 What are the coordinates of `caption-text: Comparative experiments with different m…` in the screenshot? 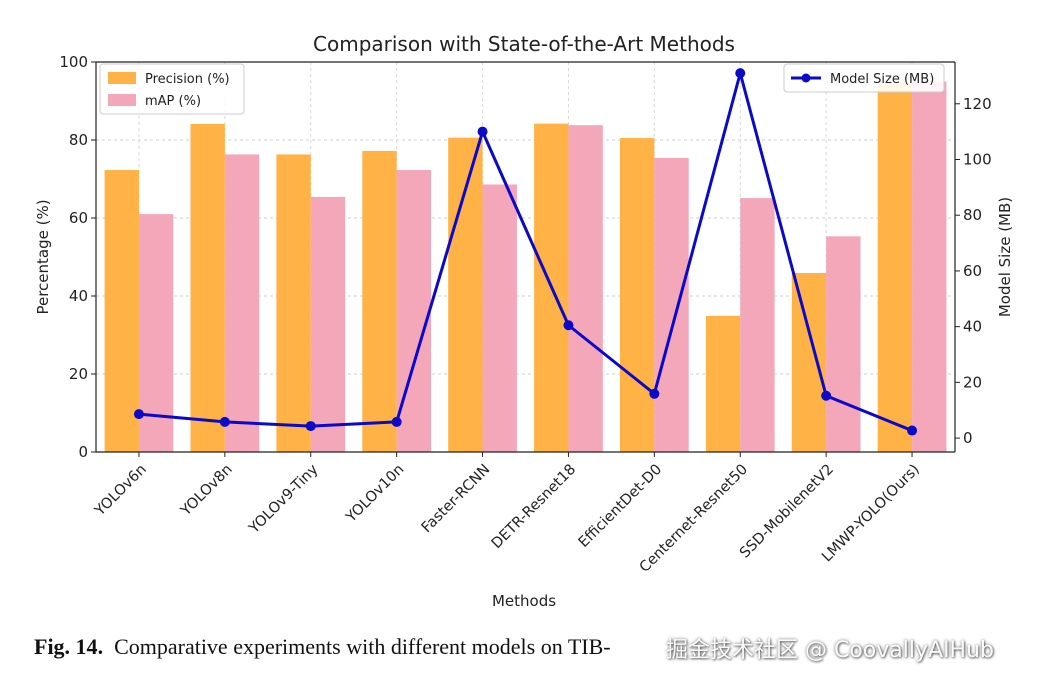 It's located at (362, 646).